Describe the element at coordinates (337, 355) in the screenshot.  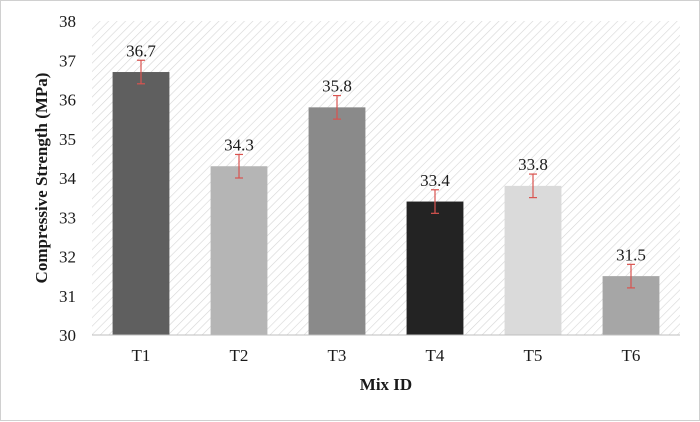
I see `x-tick-label-t3: T3` at that location.